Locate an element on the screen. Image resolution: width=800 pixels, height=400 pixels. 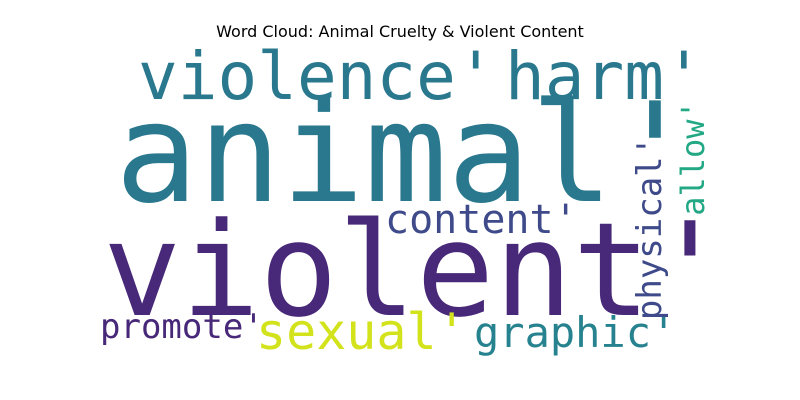
word-harm: harm' is located at coordinates (604, 76).